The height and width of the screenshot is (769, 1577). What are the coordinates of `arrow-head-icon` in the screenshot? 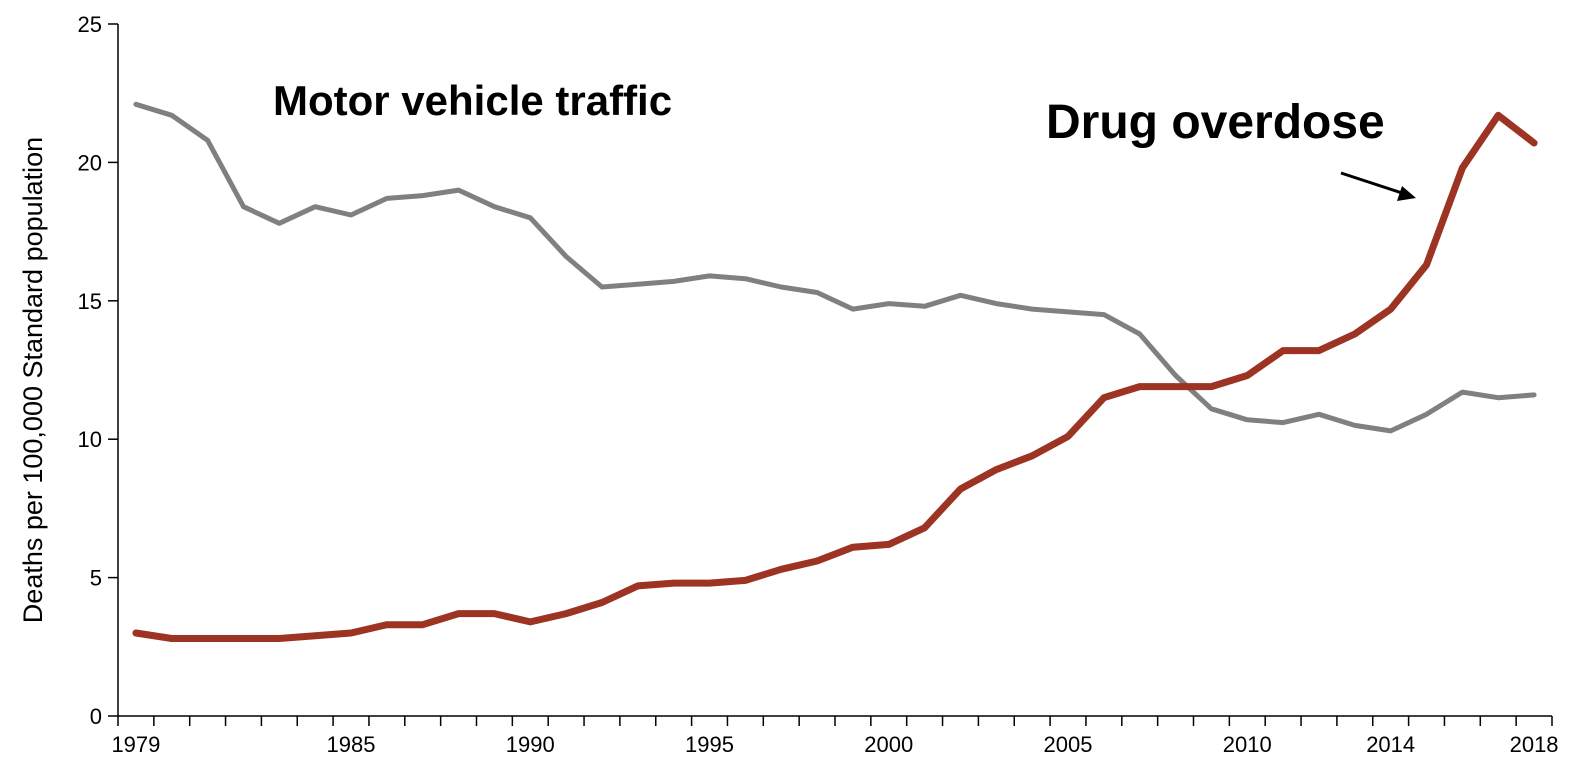 It's located at (1406, 193).